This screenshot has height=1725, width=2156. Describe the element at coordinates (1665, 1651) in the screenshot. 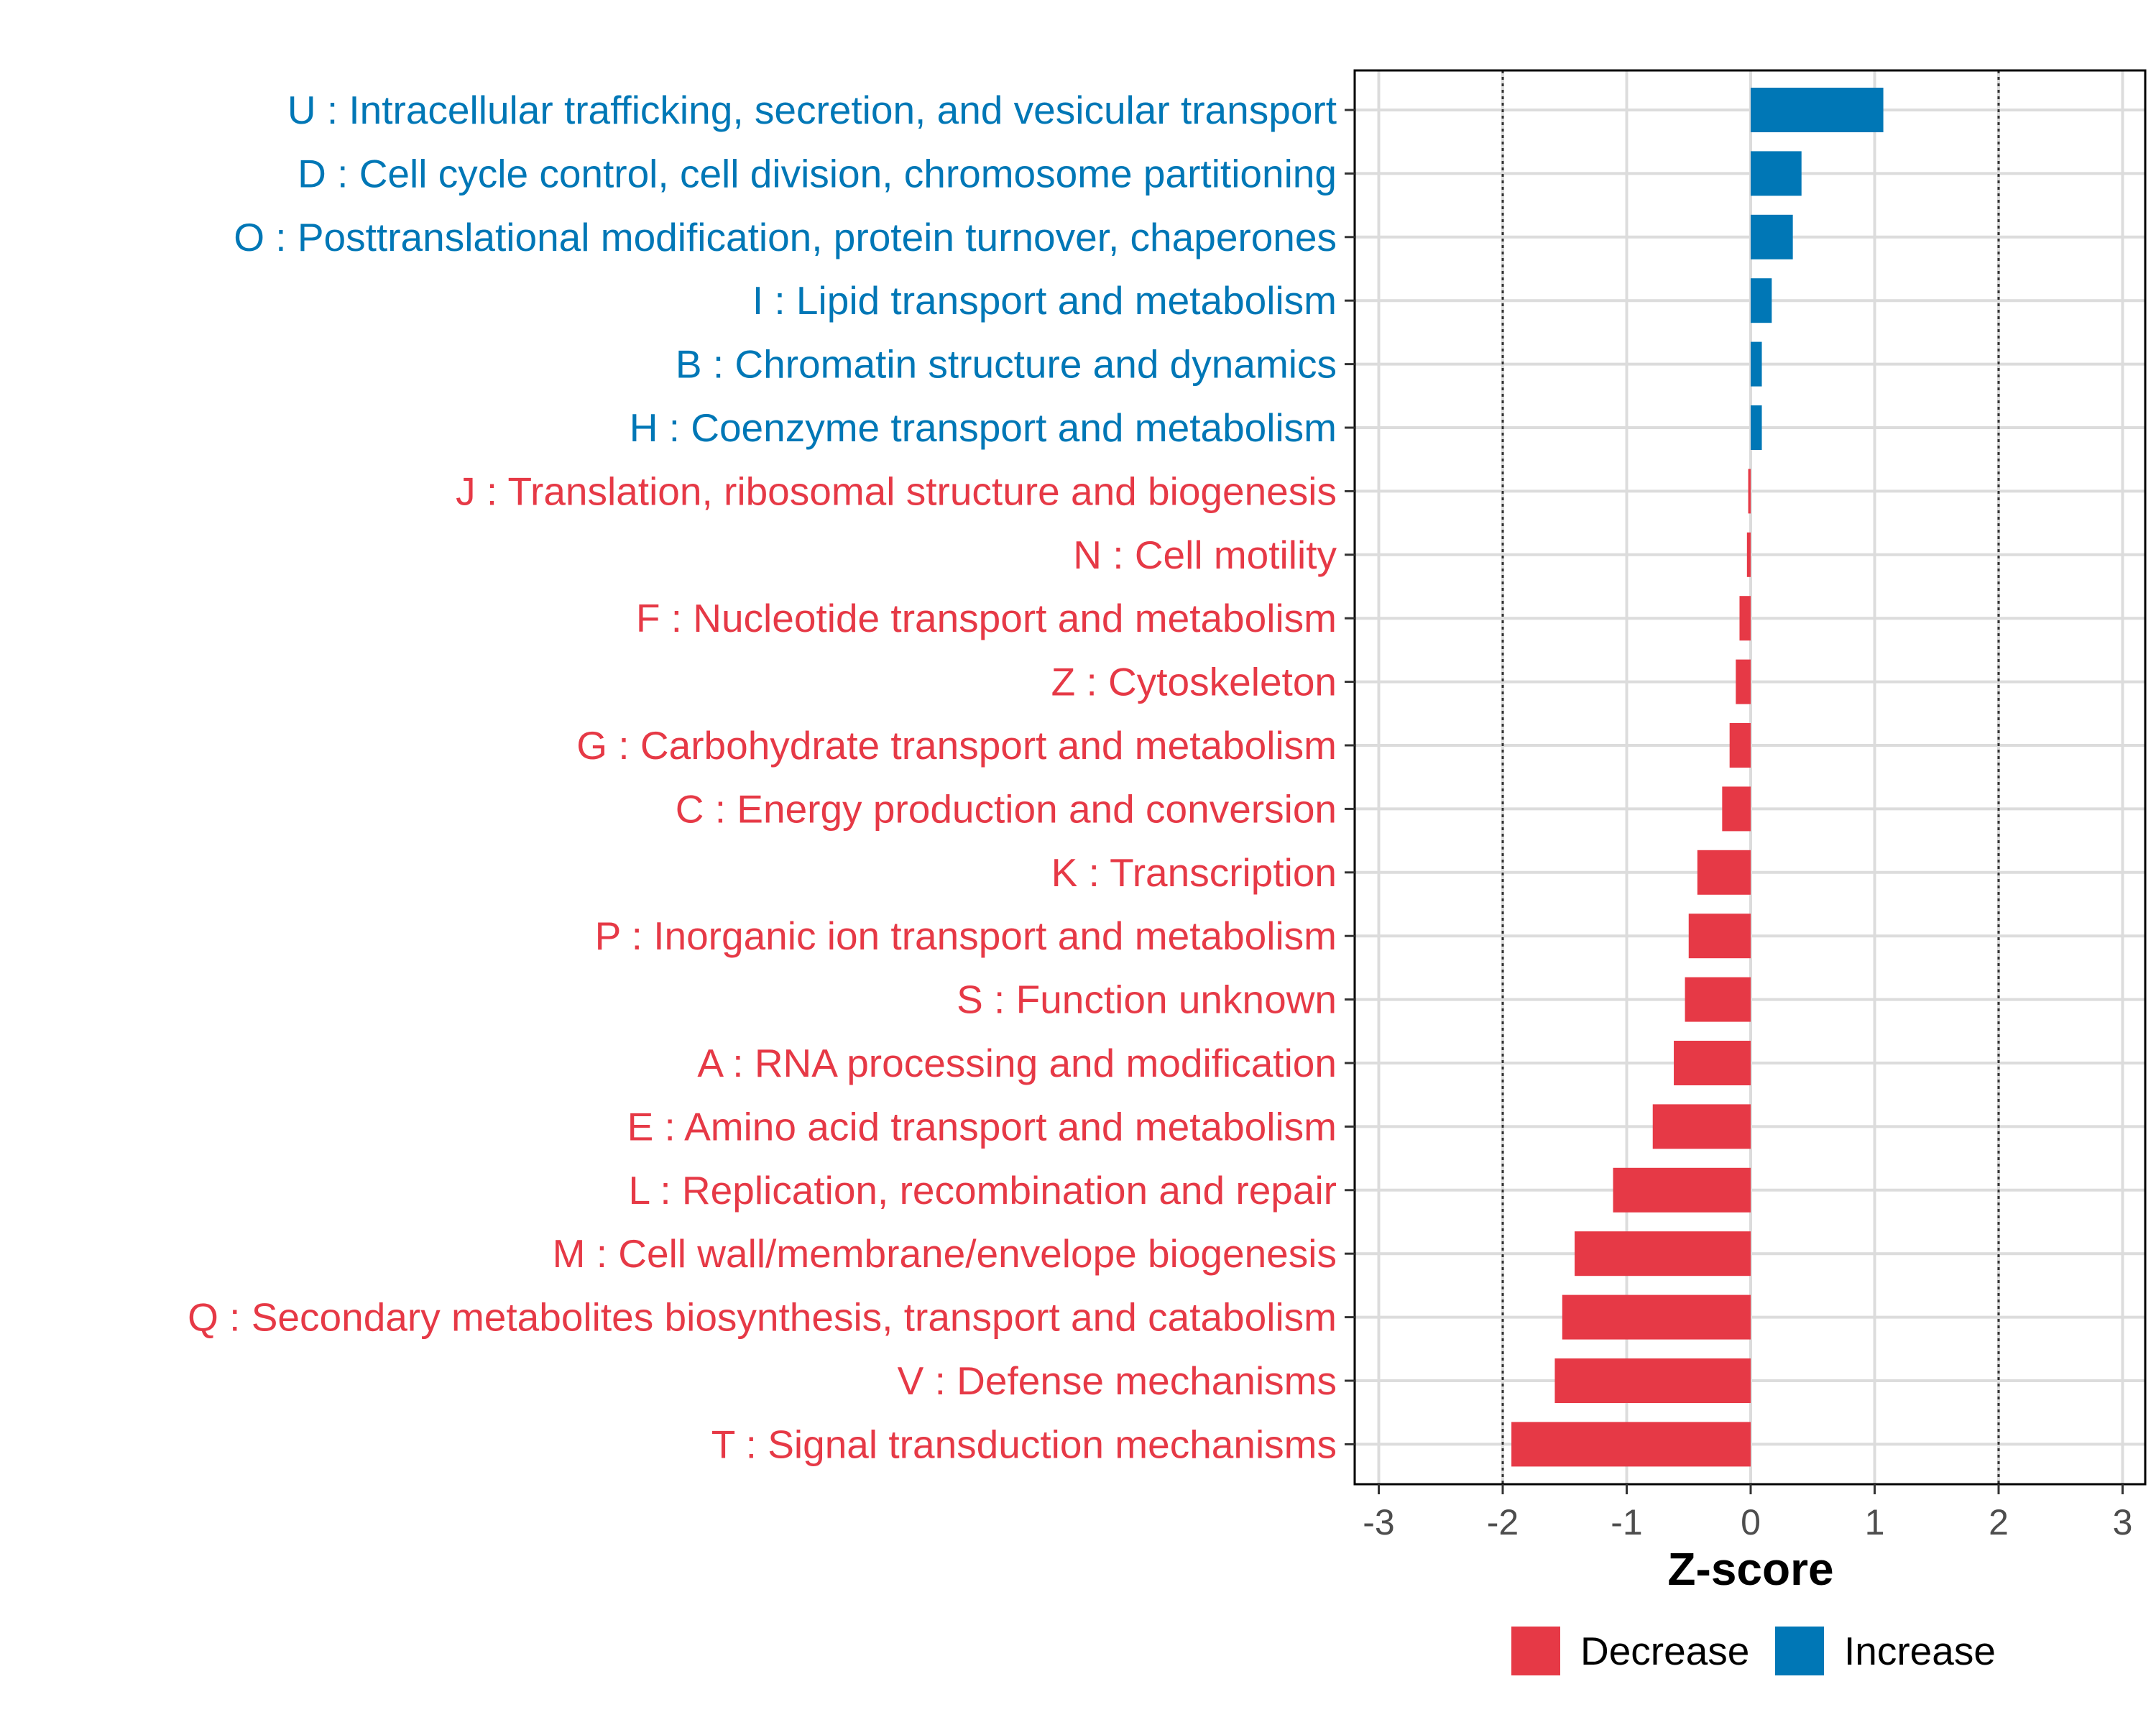

I see `legend-label-decrease: Decrease` at that location.